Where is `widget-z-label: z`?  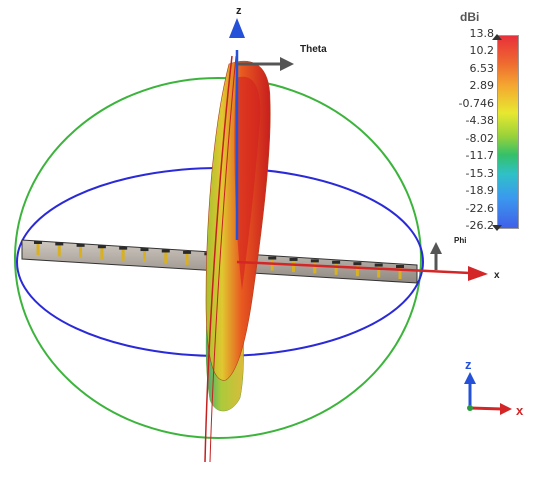
widget-z-label: z is located at coordinates (468, 364).